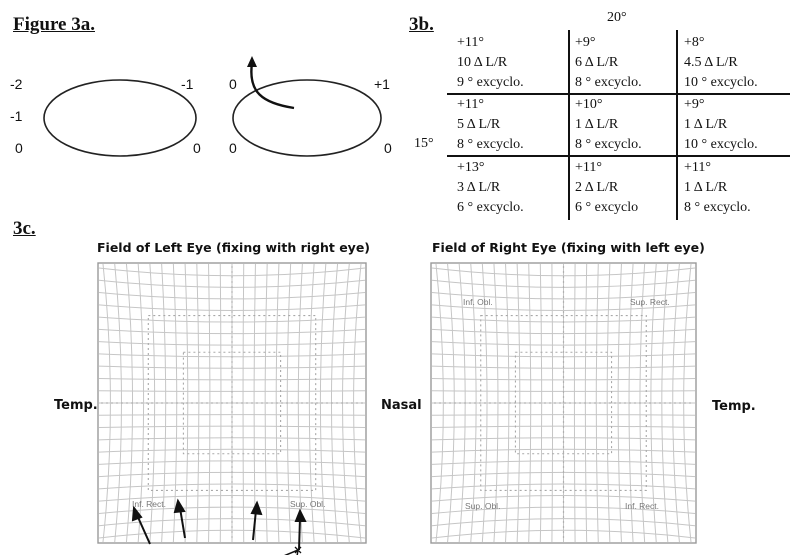 This screenshot has height=555, width=793. Describe the element at coordinates (734, 406) in the screenshot. I see `temp-label-right: Temp.` at that location.